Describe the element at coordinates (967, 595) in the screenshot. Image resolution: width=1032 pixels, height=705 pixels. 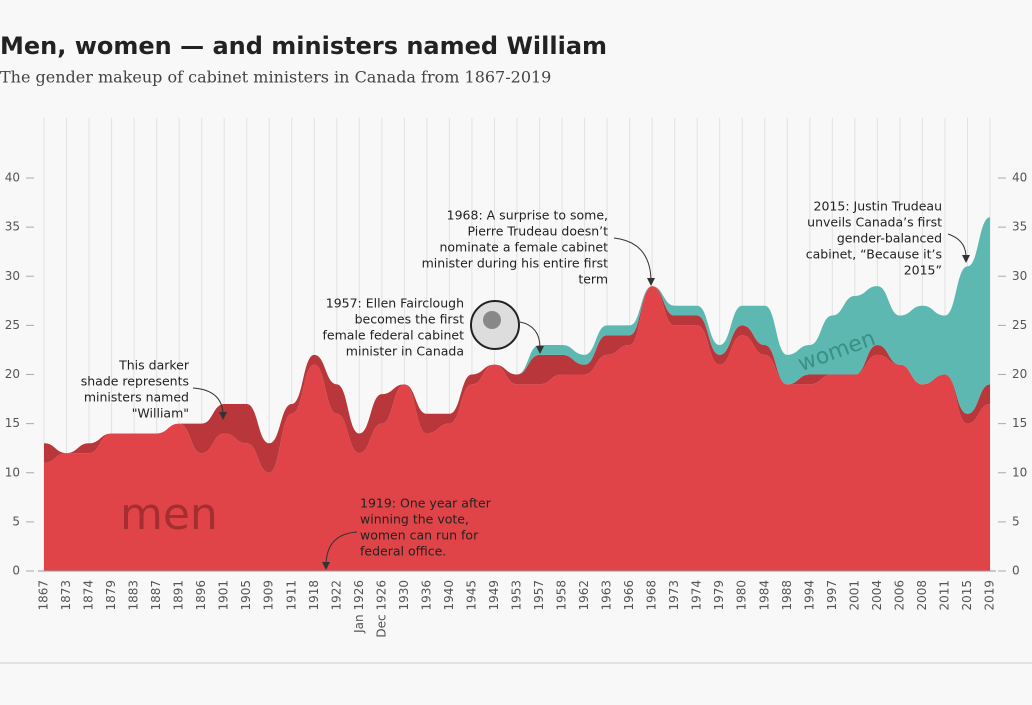
I see `x-tick-label: 2015` at that location.